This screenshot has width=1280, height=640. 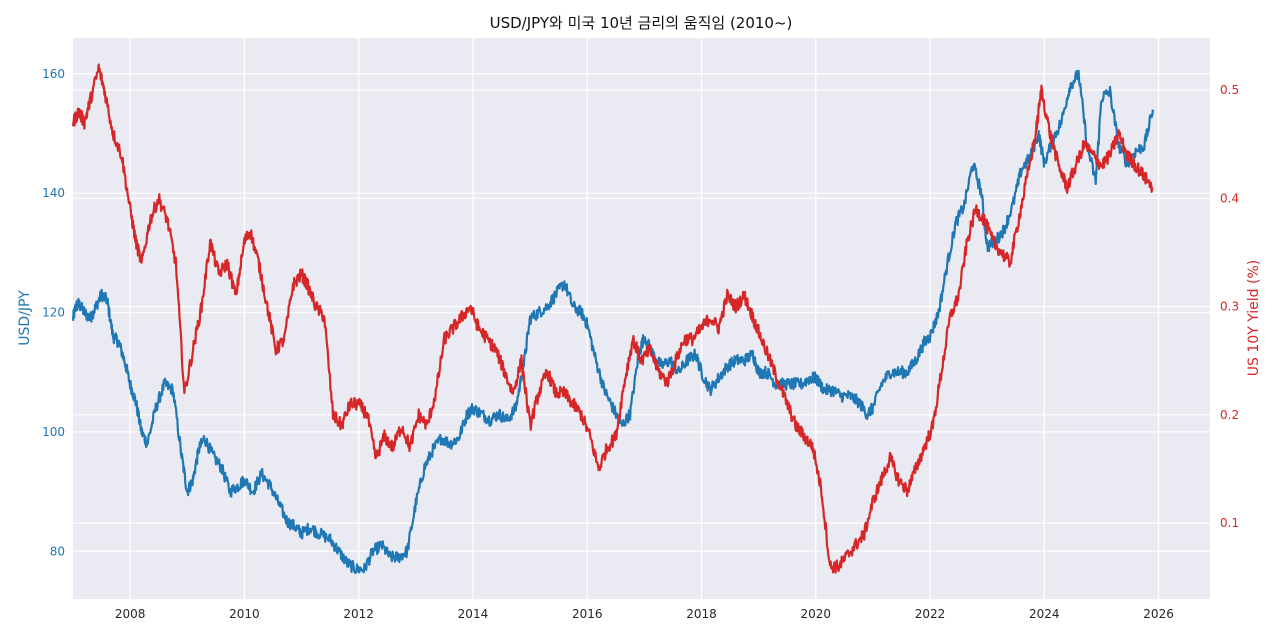 I want to click on x-tick-label: 2024, so click(x=1044, y=614).